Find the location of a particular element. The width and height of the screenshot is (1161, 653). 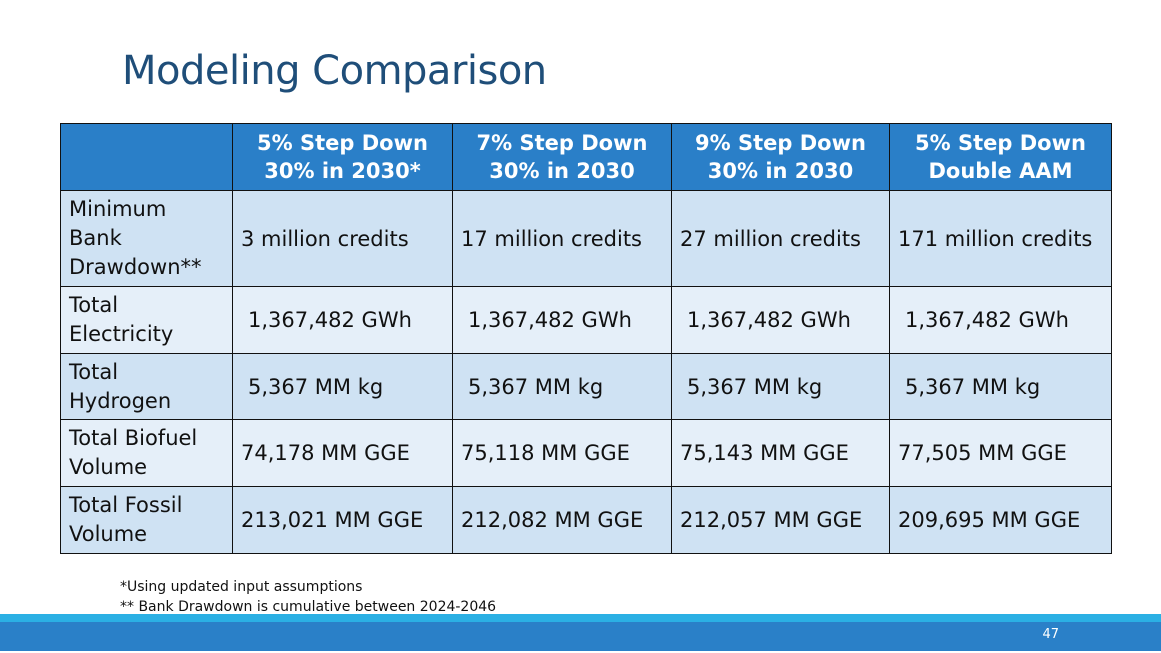

cell: 212,082 MM GGE is located at coordinates (562, 520).